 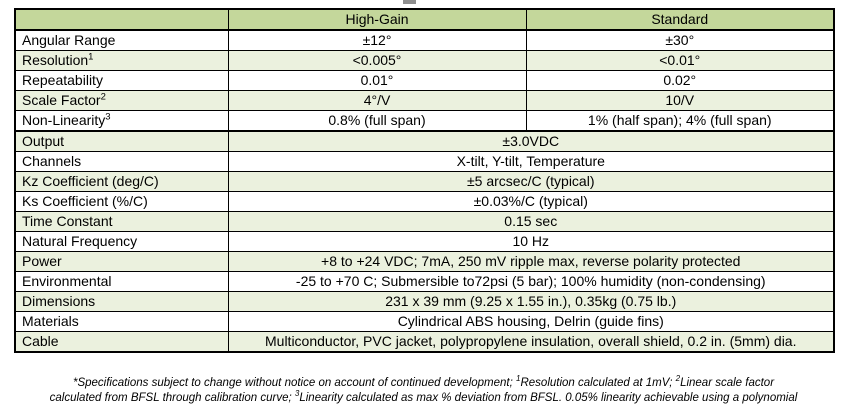 What do you see at coordinates (377, 60) in the screenshot?
I see `high-gain-value-cell: <0.005°` at bounding box center [377, 60].